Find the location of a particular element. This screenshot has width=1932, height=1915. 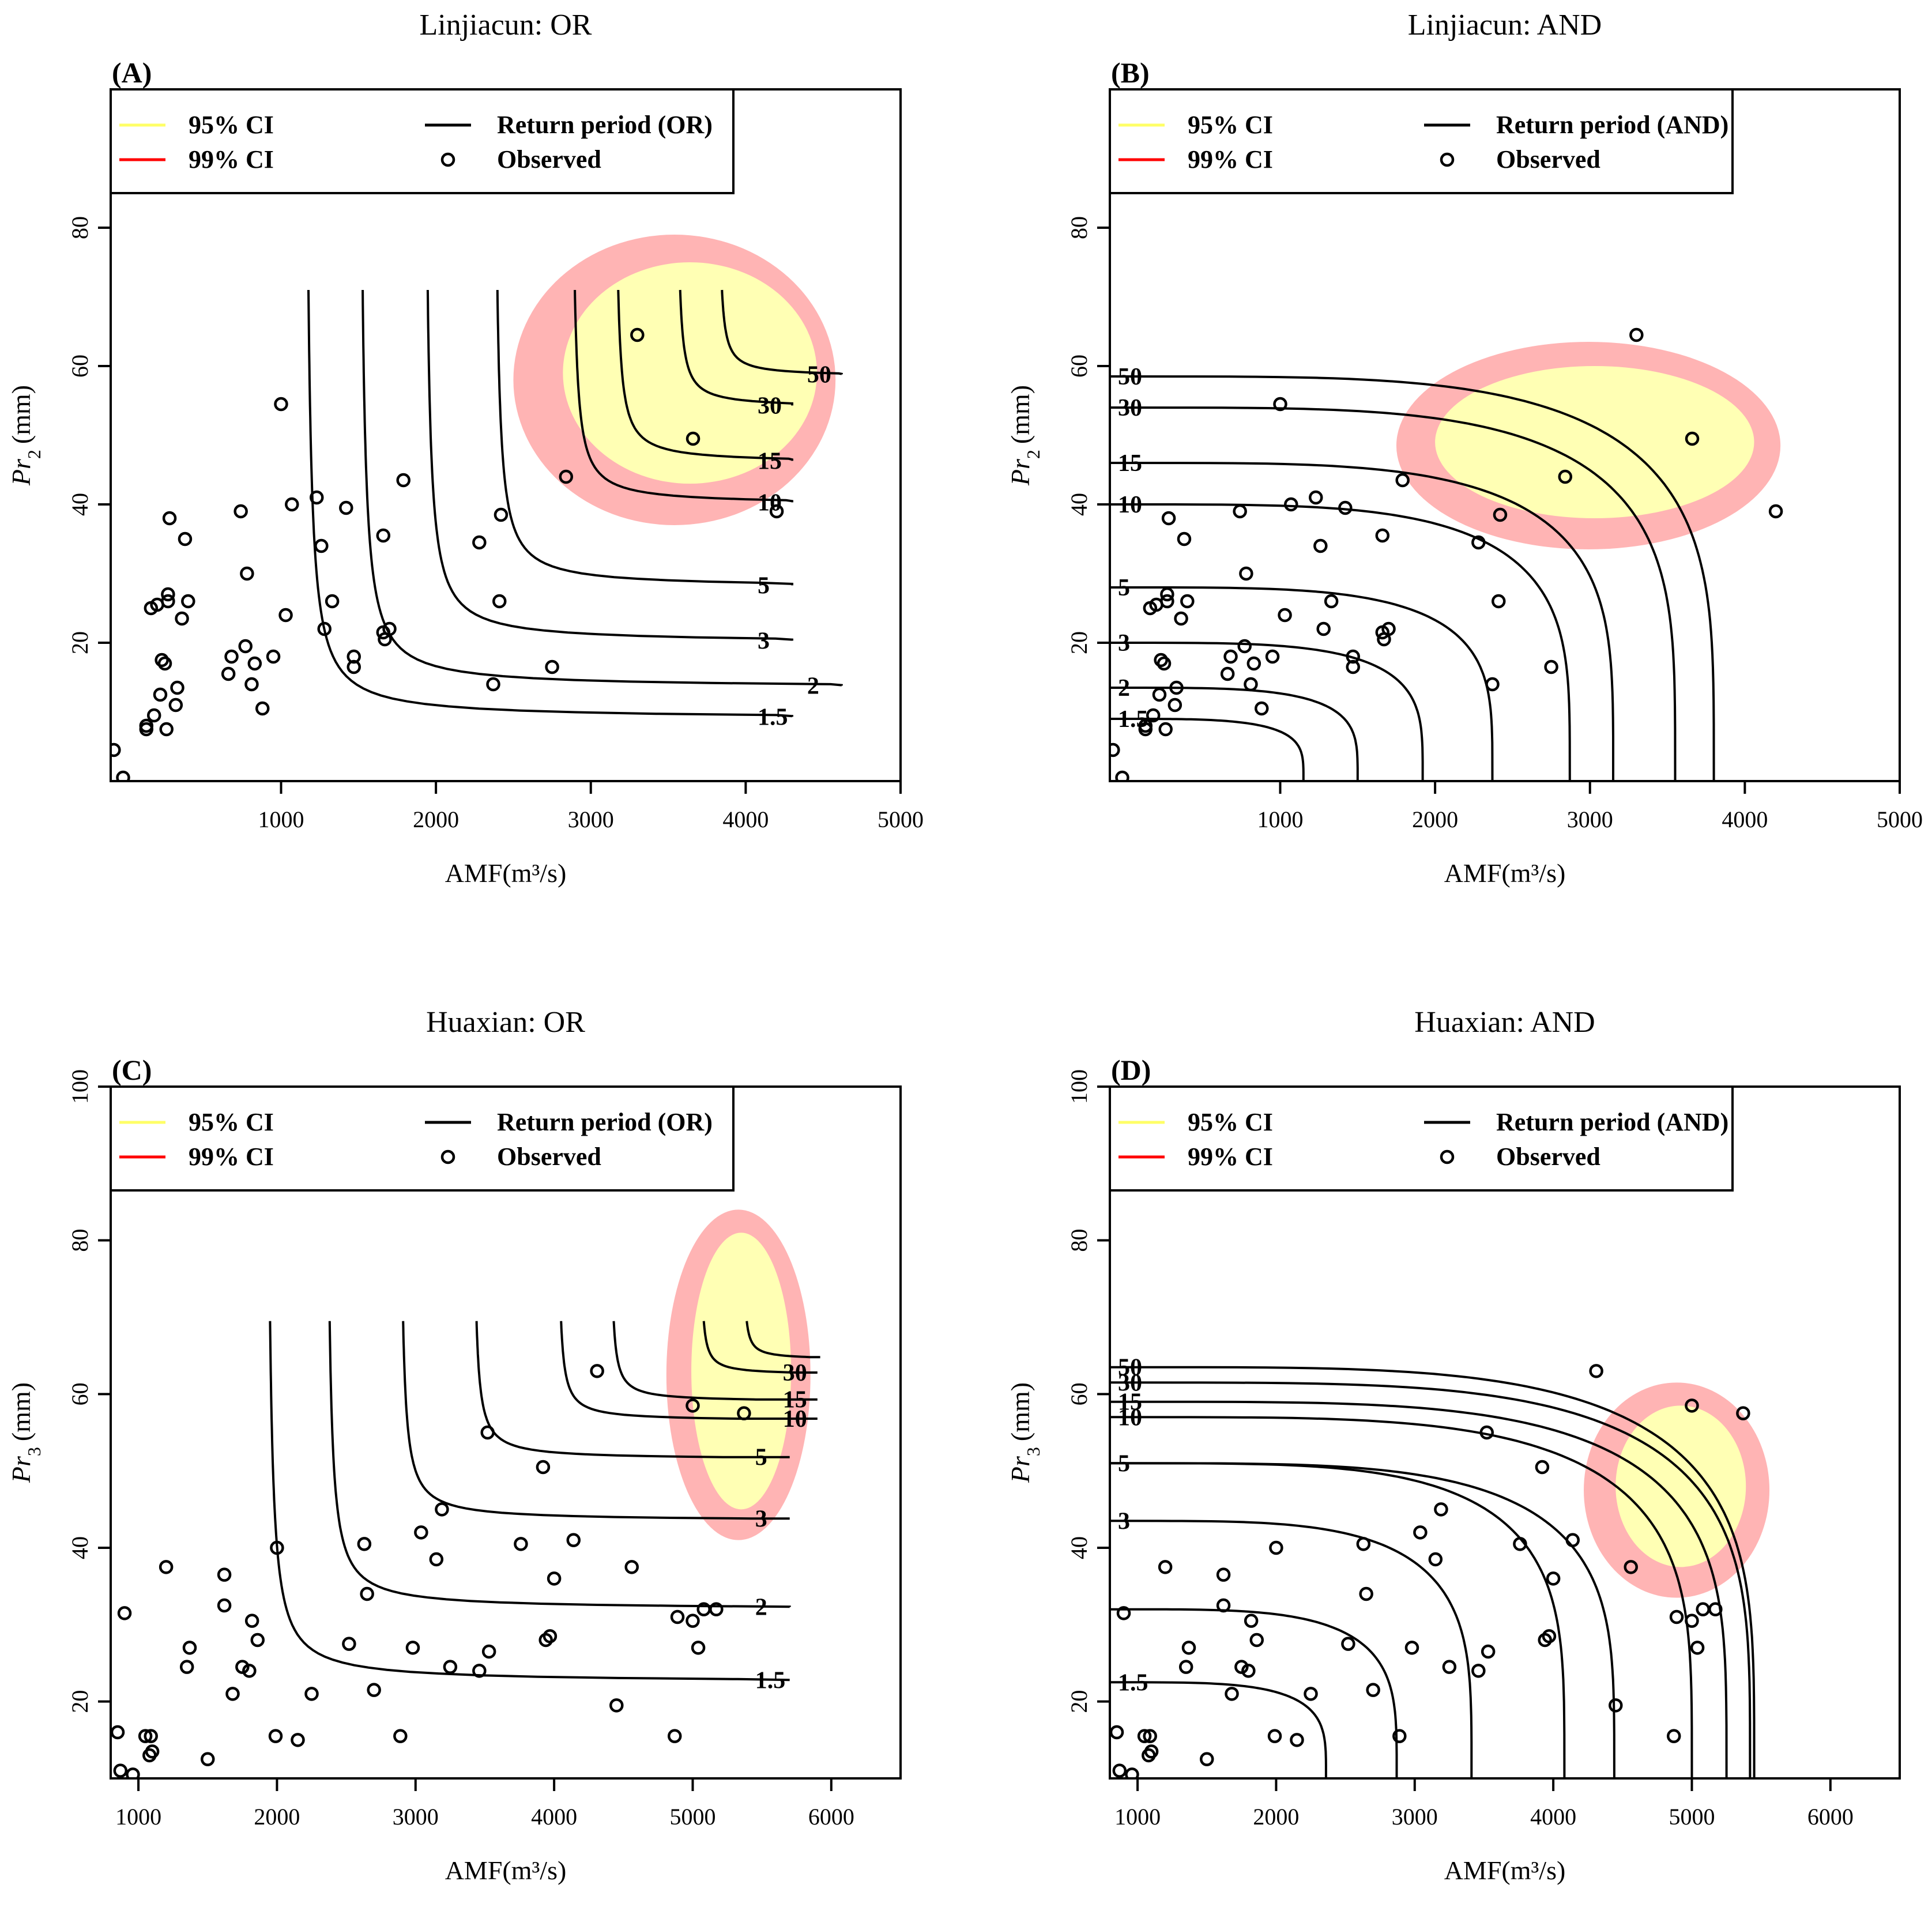

panel-letter: (D) is located at coordinates (1131, 1070).